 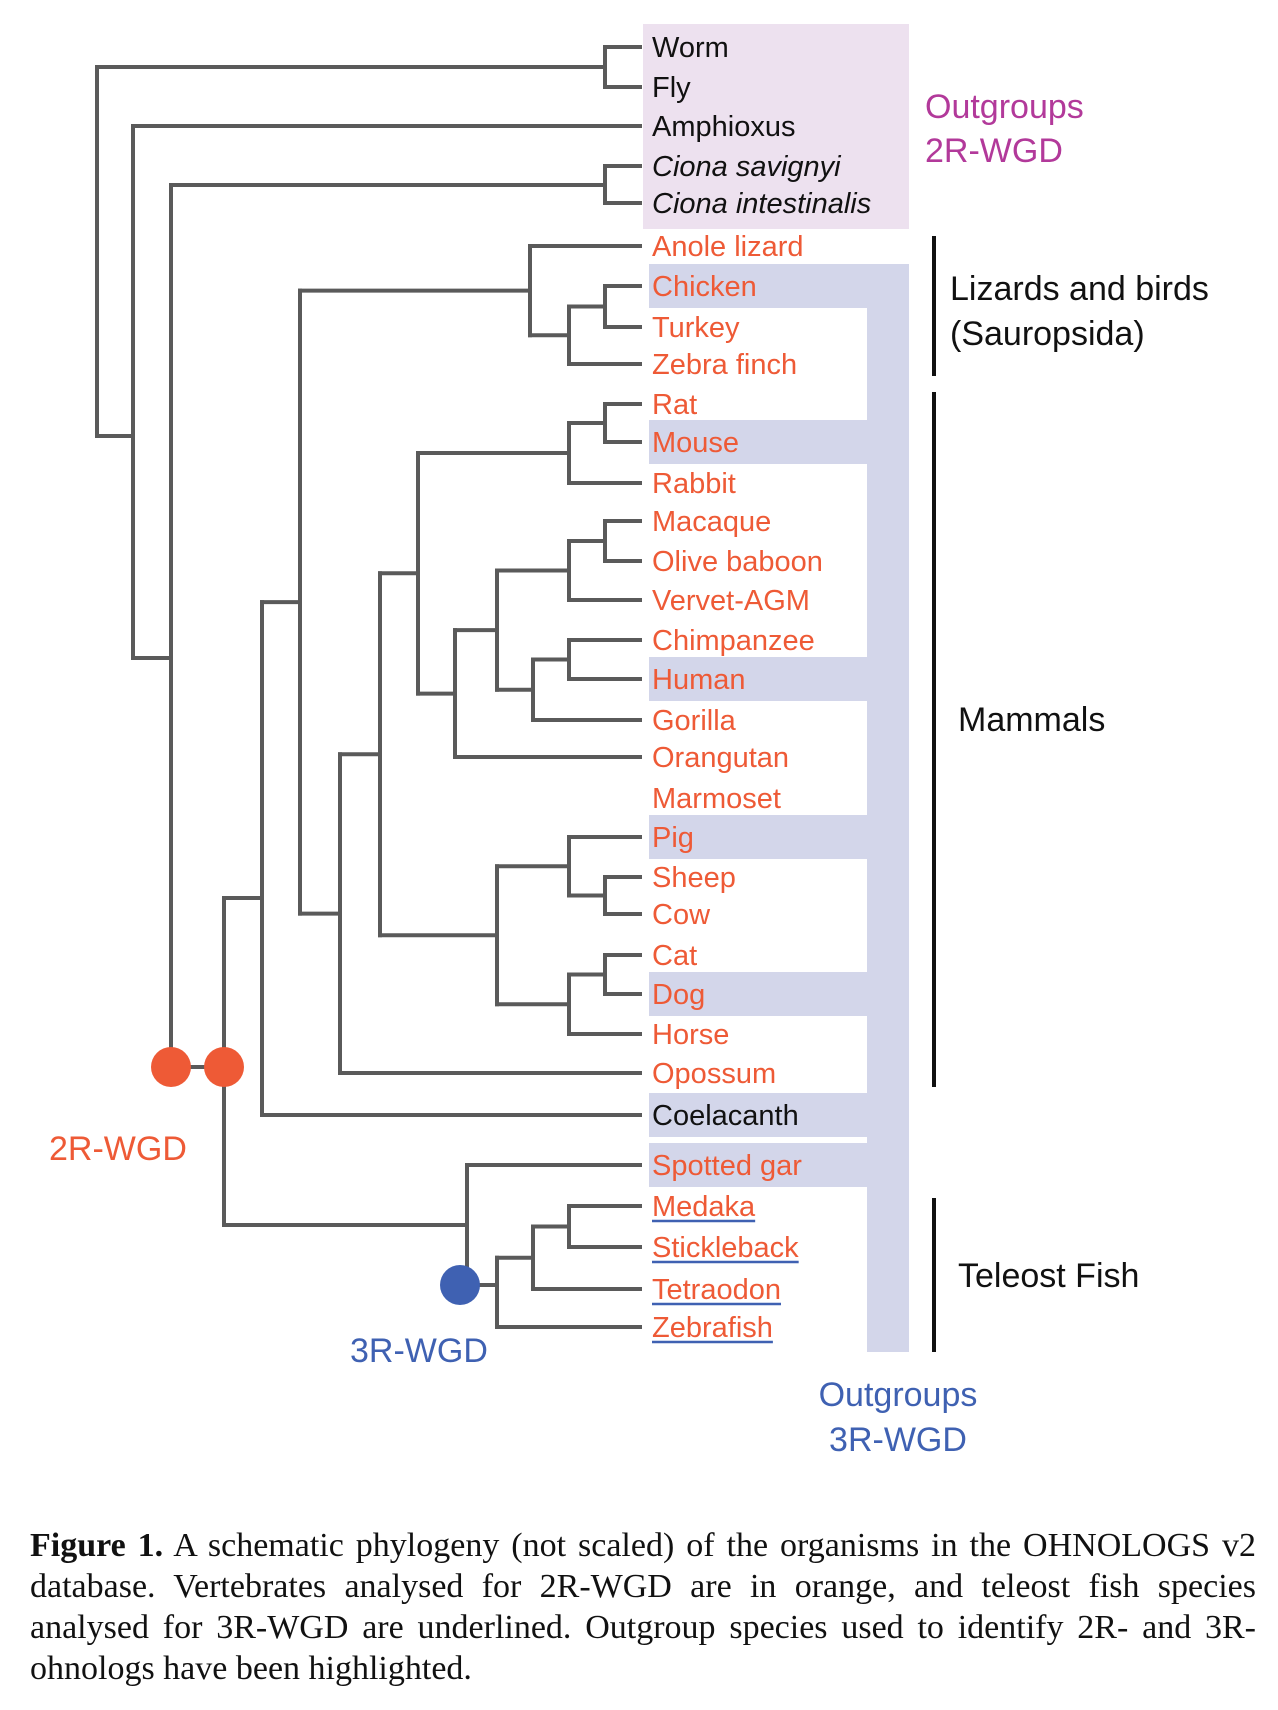 What do you see at coordinates (694, 721) in the screenshot?
I see `leaf-gorilla: Gorilla` at bounding box center [694, 721].